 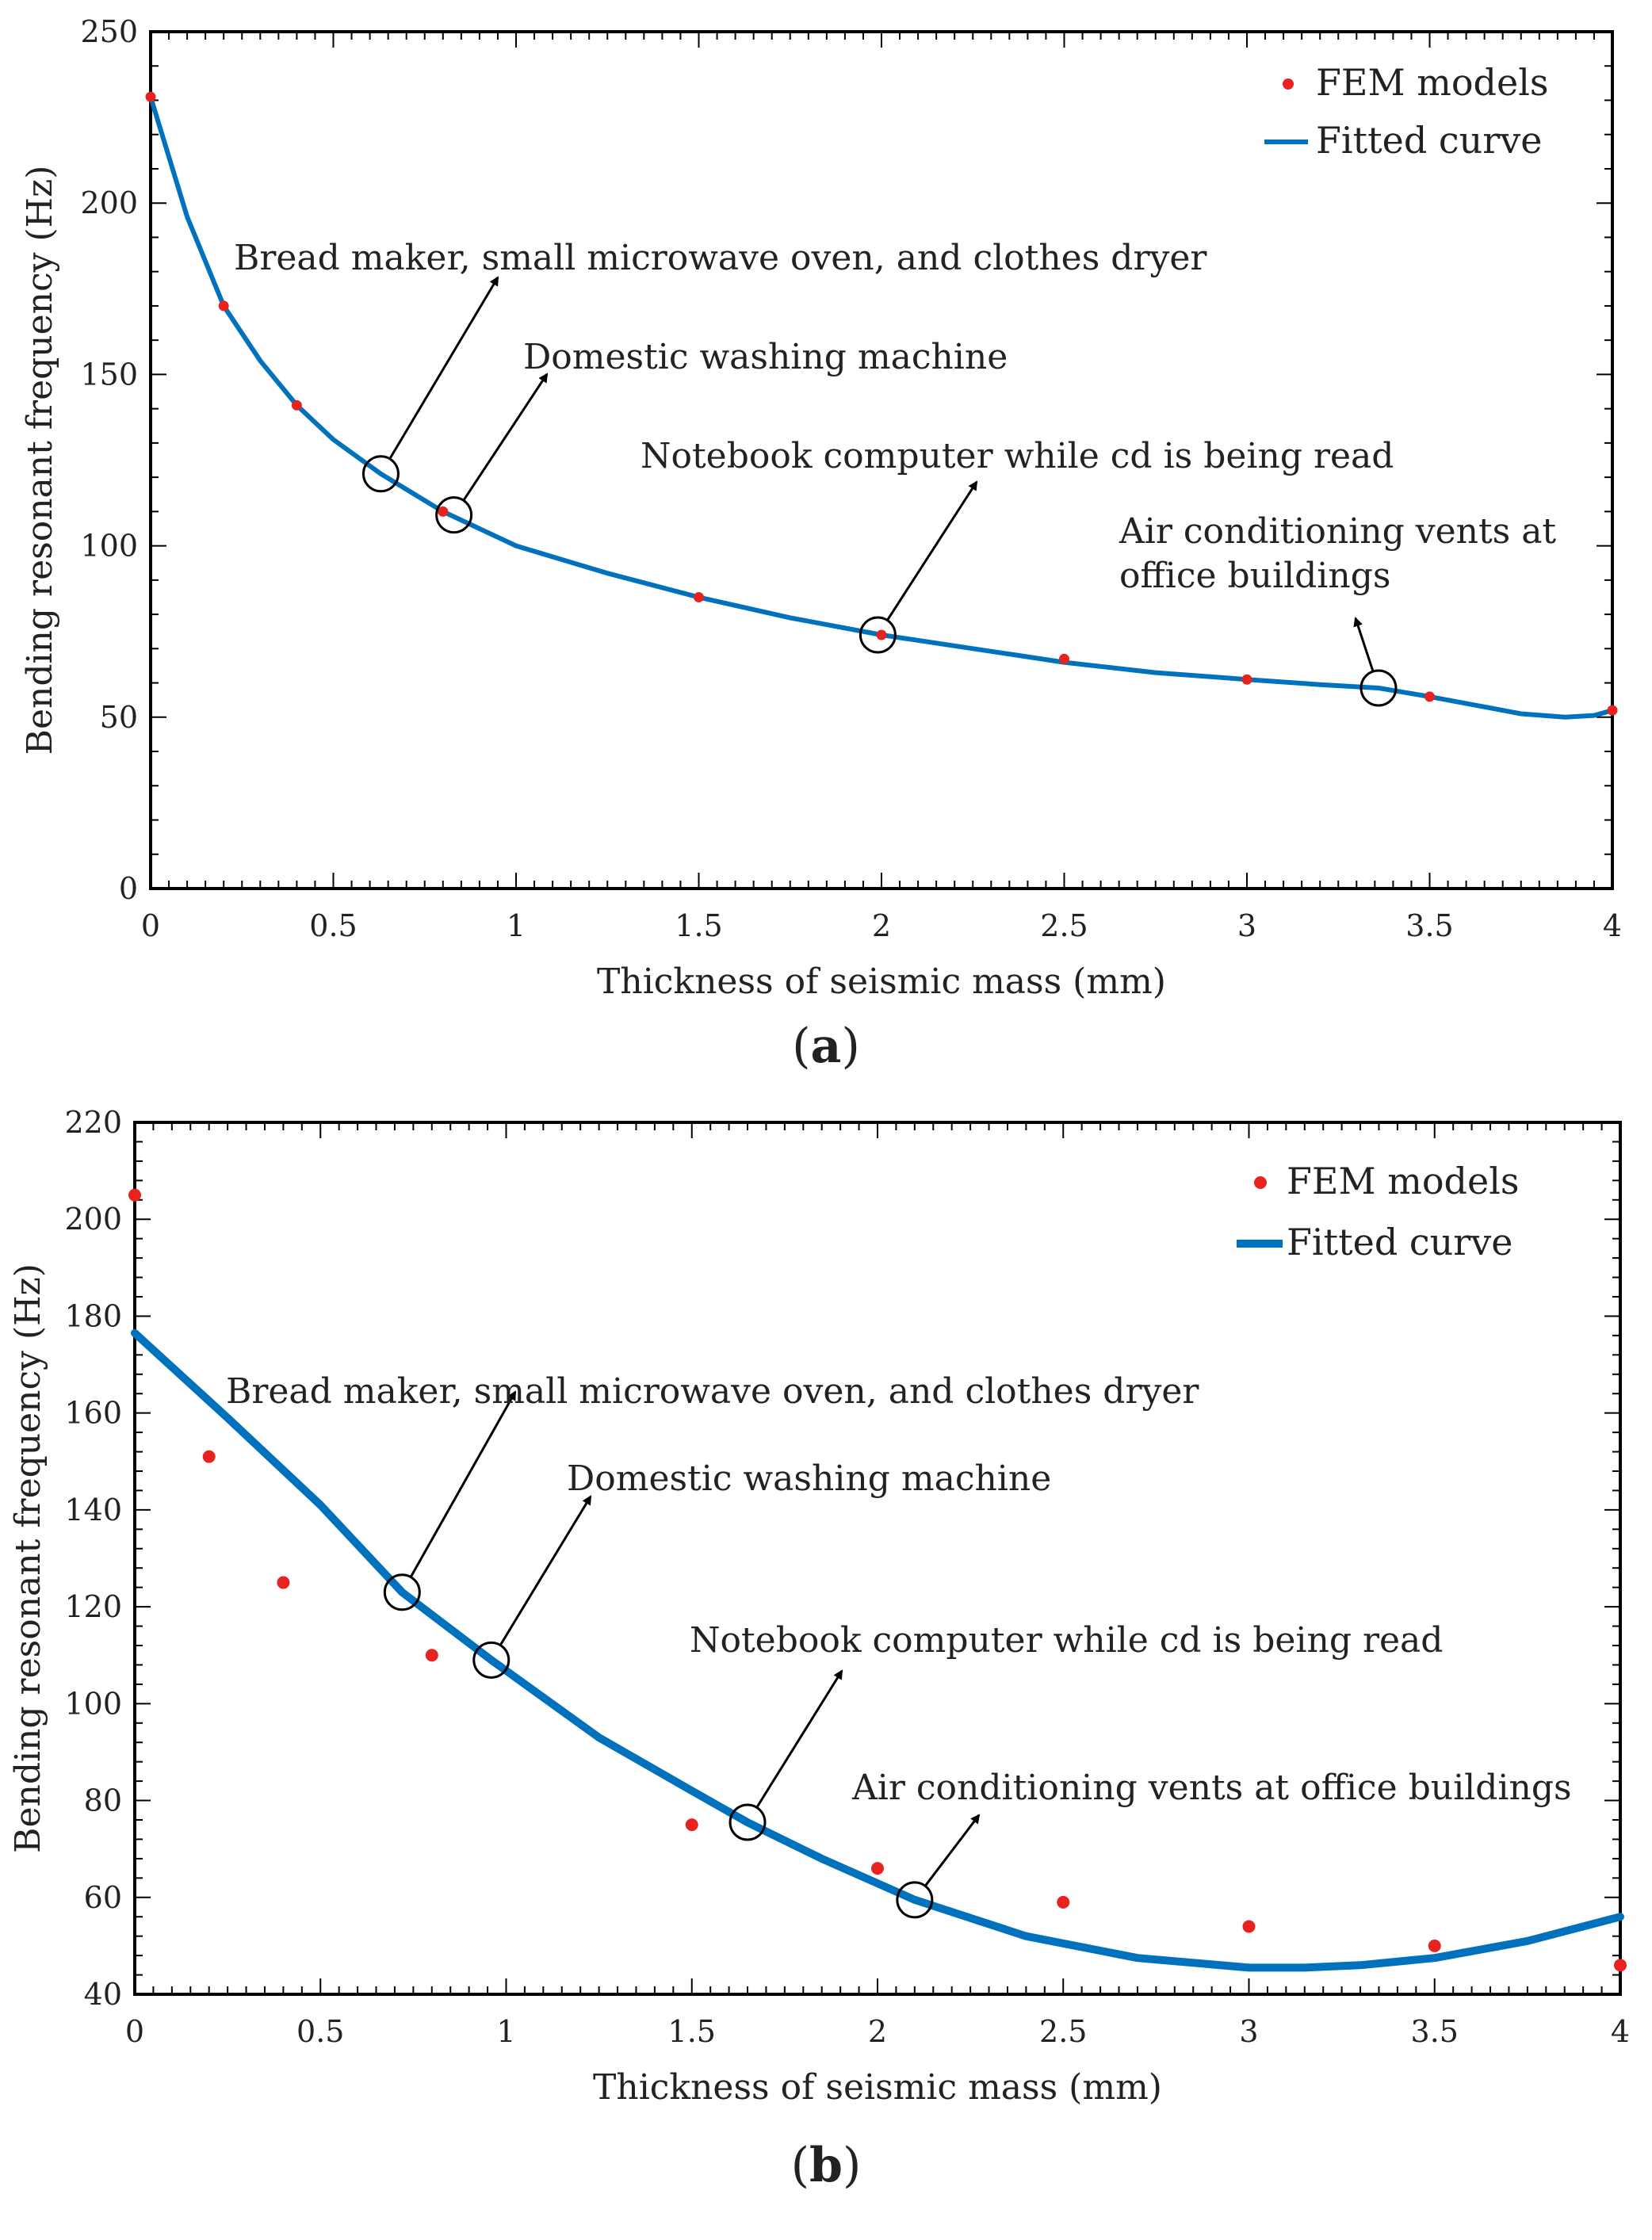 What do you see at coordinates (766, 357) in the screenshot?
I see `annotation-label: Domestic washing machine` at bounding box center [766, 357].